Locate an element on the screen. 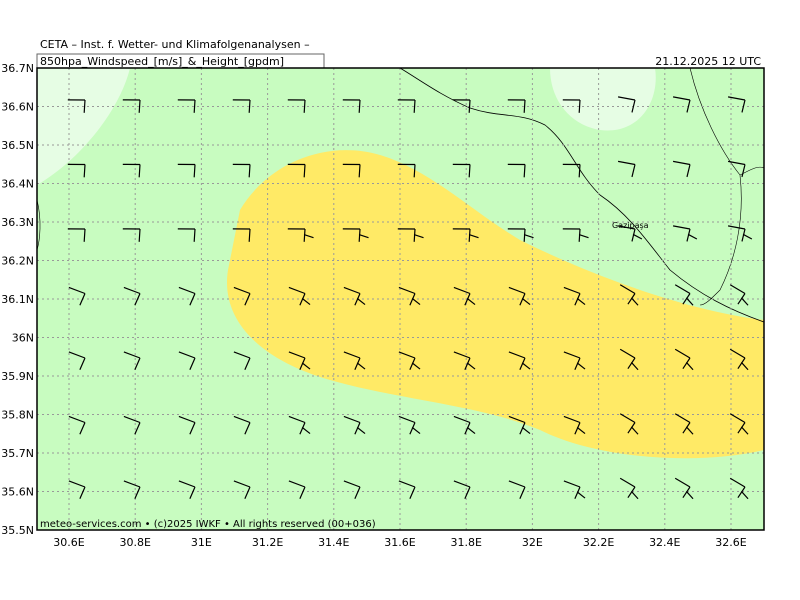 The image size is (800, 600). place-label: Gazipaşa is located at coordinates (630, 225).